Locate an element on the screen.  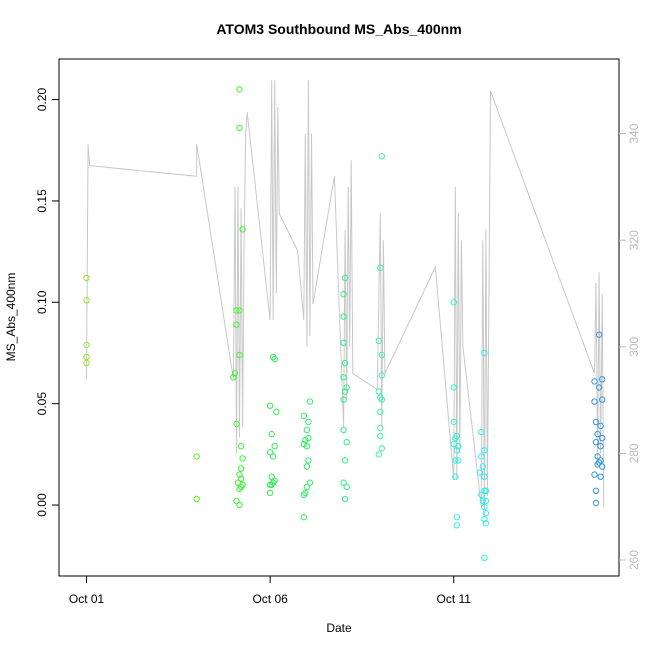
y-tick-label: 0.20 is located at coordinates (42, 100).